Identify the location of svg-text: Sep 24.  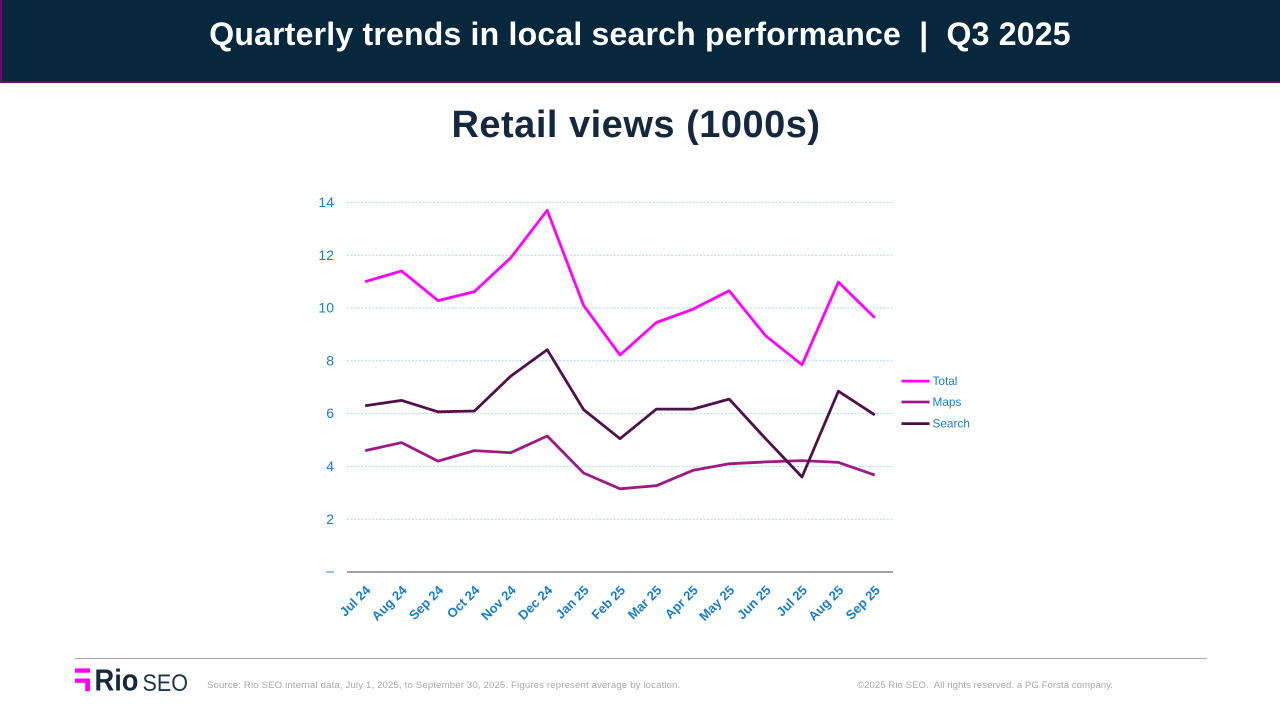
(426, 602).